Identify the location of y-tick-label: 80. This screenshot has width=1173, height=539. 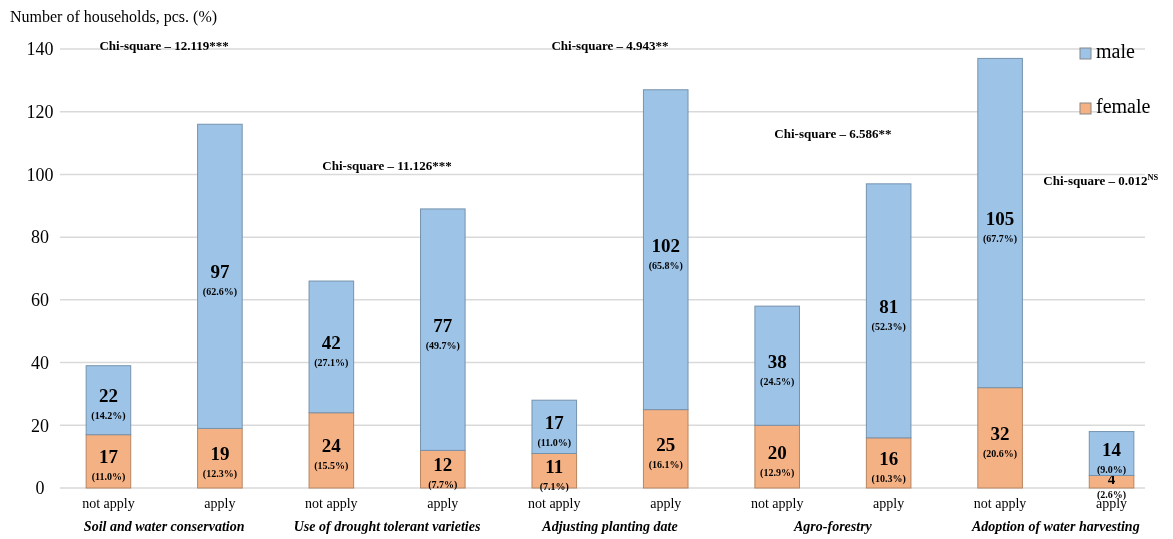
(40, 237).